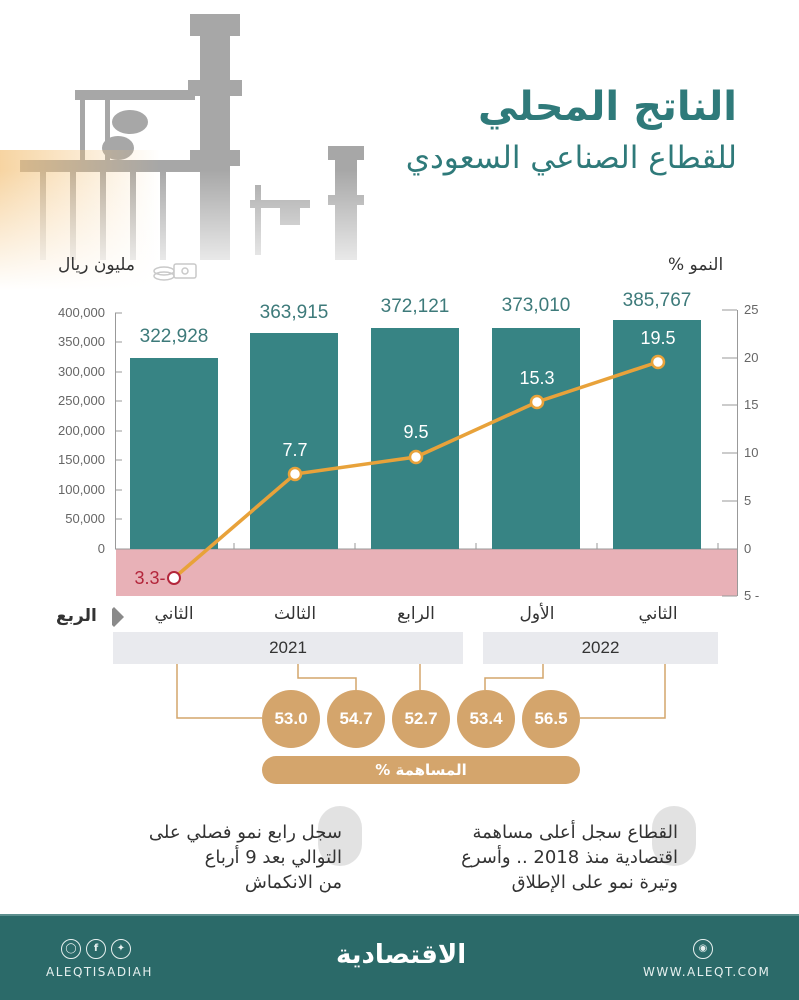 The height and width of the screenshot is (1000, 799). What do you see at coordinates (294, 312) in the screenshot?
I see `bar-value-label: 363,915` at bounding box center [294, 312].